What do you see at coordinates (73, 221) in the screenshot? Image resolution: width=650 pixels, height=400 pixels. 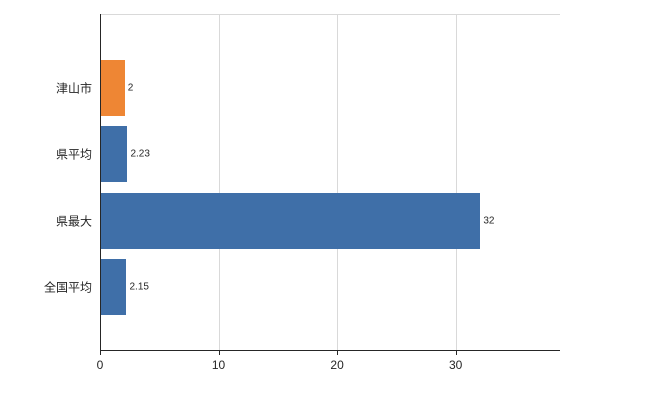 I see `category-label: 県最大` at bounding box center [73, 221].